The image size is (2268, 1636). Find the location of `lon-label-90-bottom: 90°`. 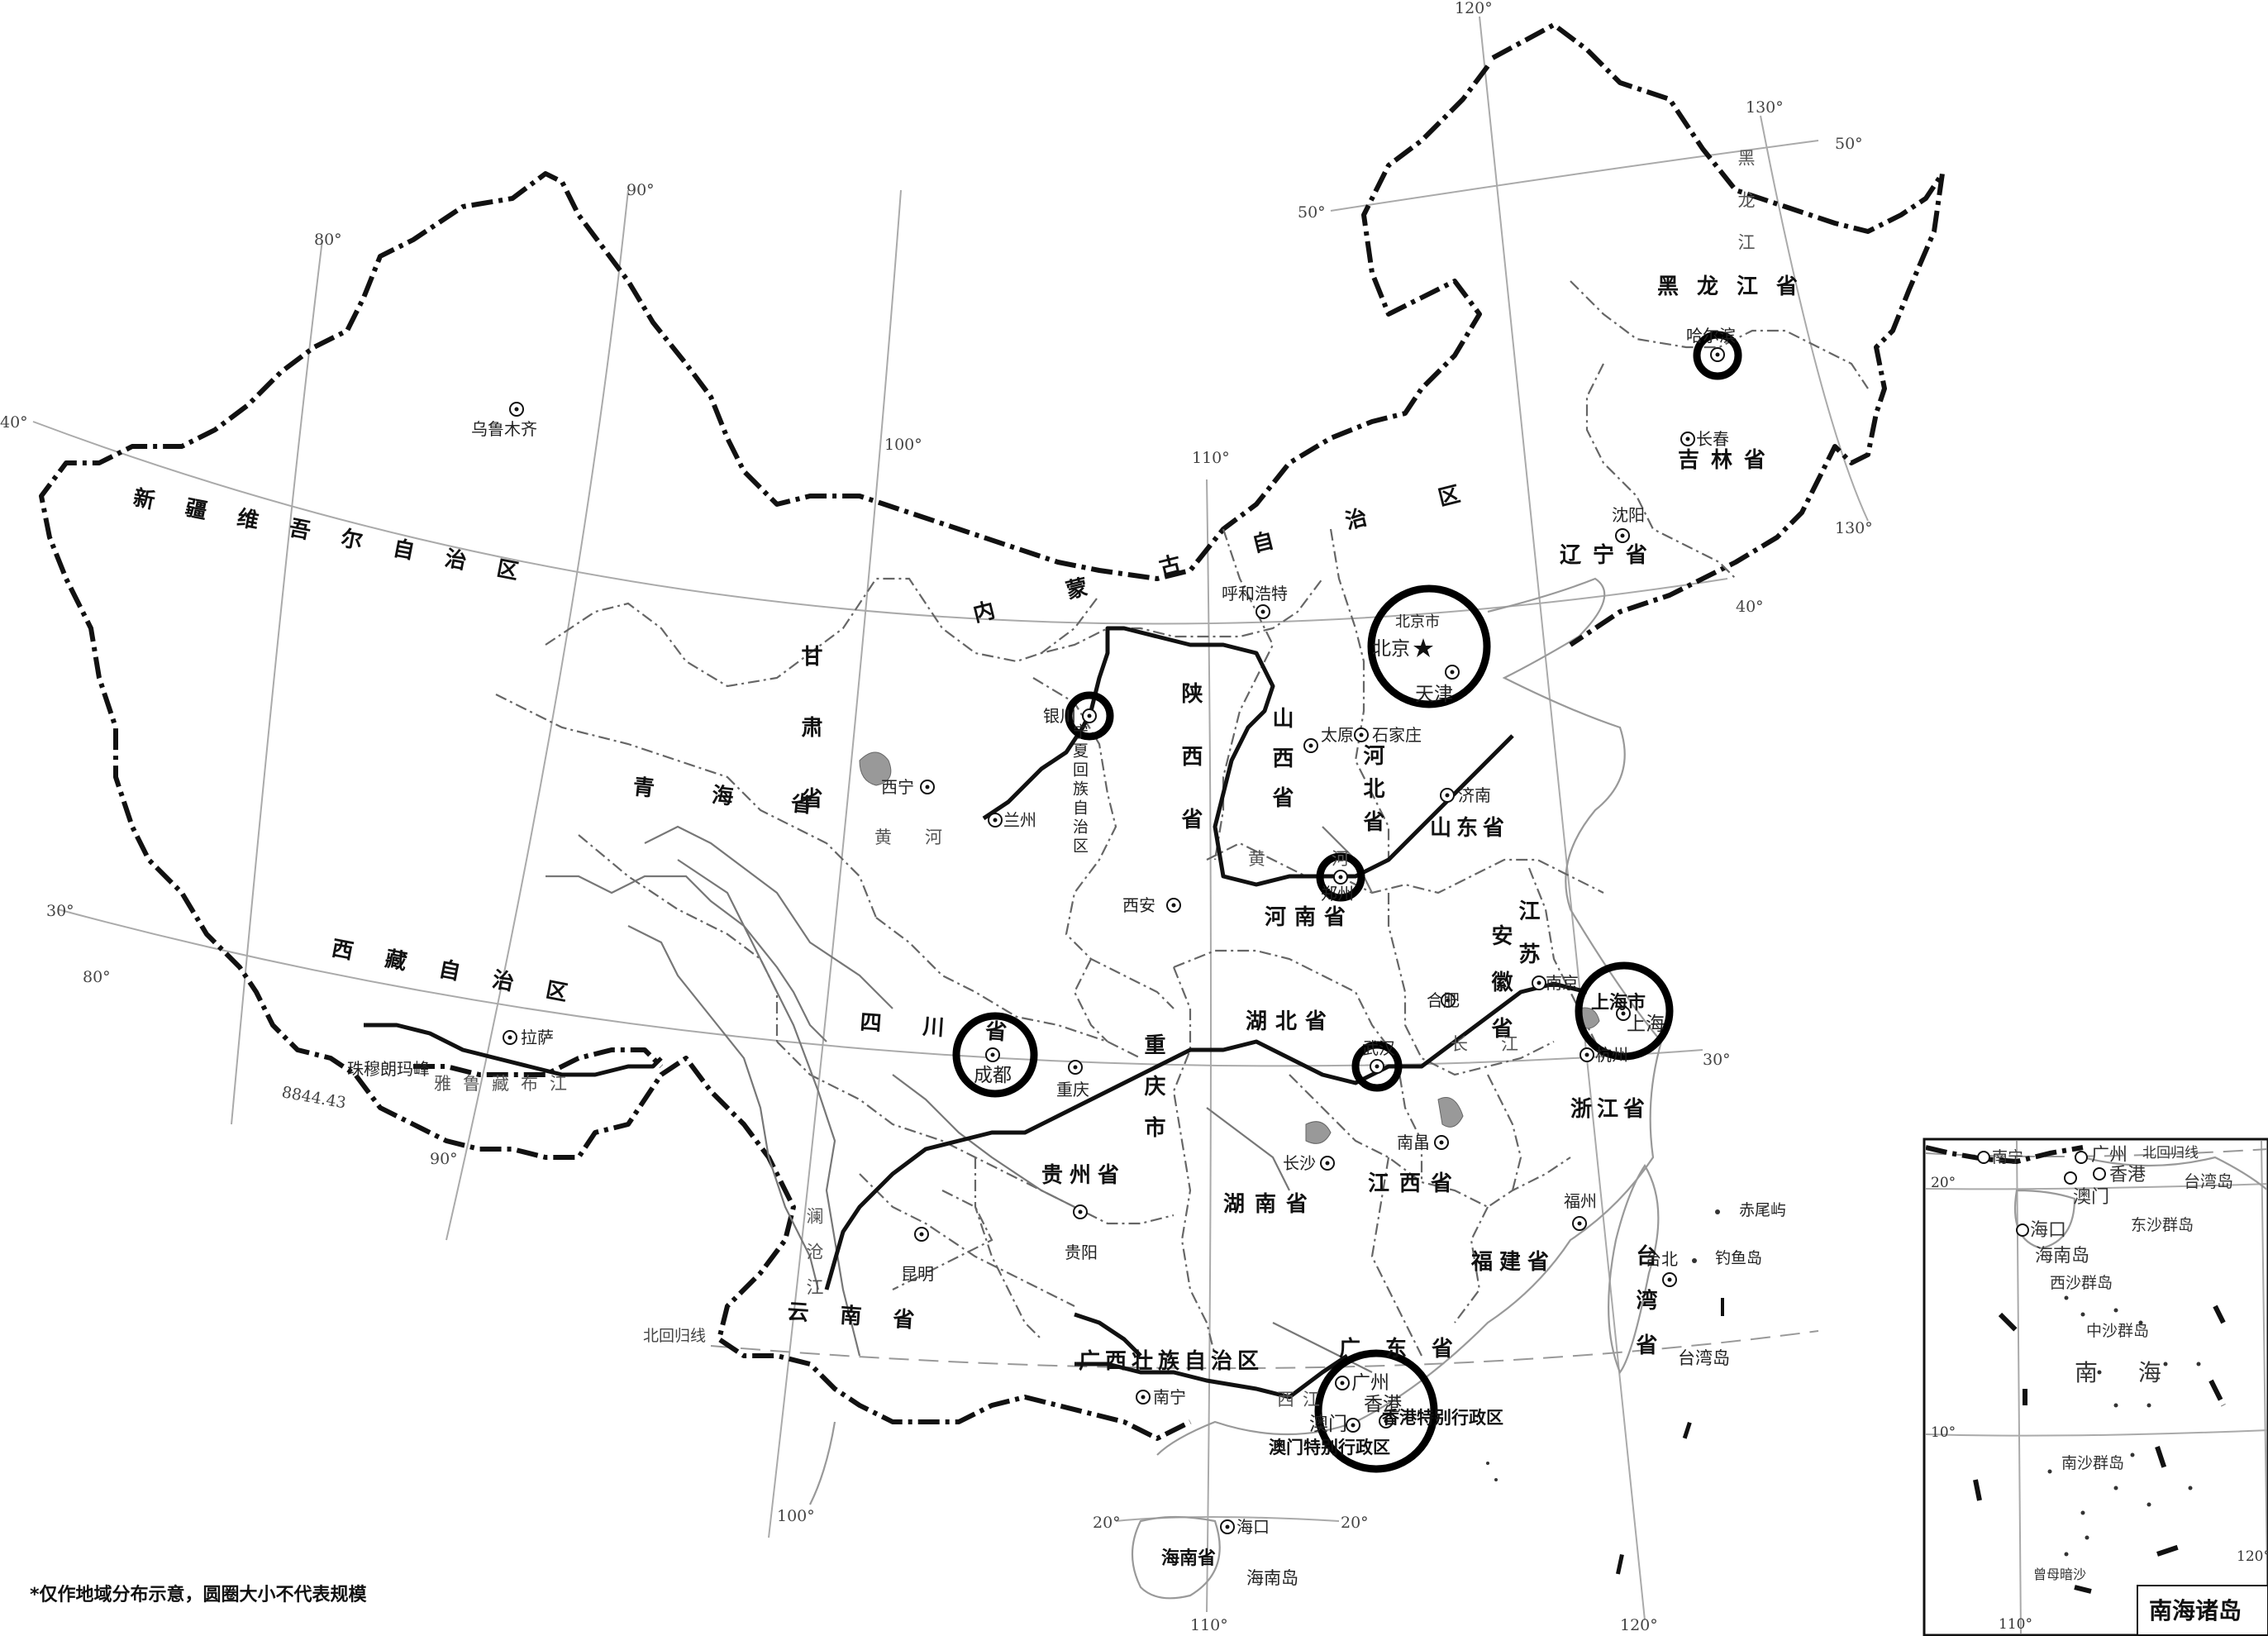

lon-label-90-bottom: 90° is located at coordinates (444, 1159).